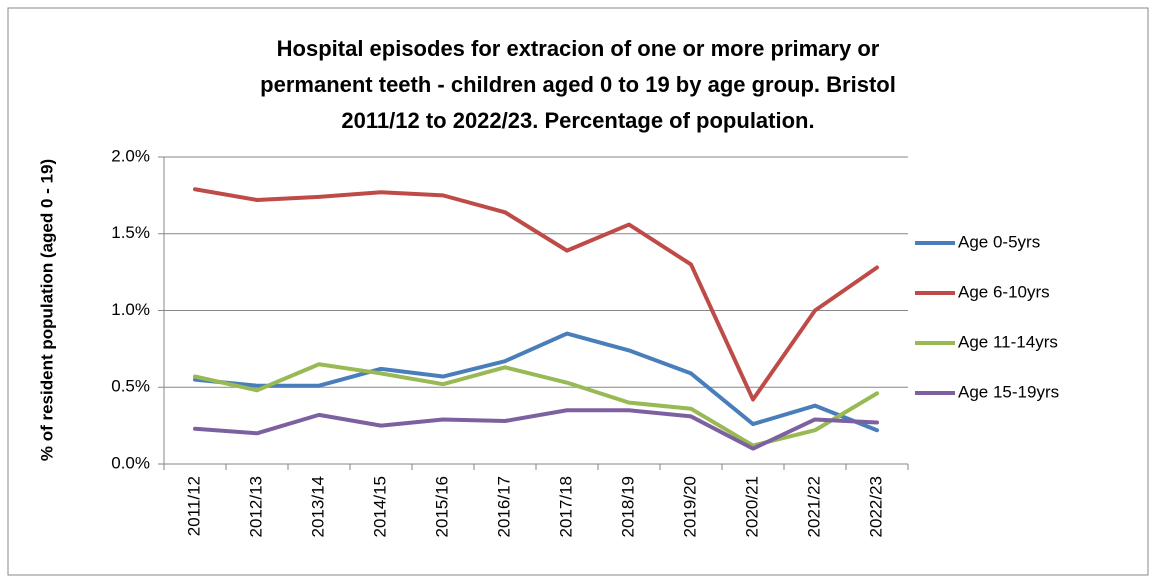 The height and width of the screenshot is (579, 1156). What do you see at coordinates (130, 386) in the screenshot?
I see `y-tick-label: 0.5%` at bounding box center [130, 386].